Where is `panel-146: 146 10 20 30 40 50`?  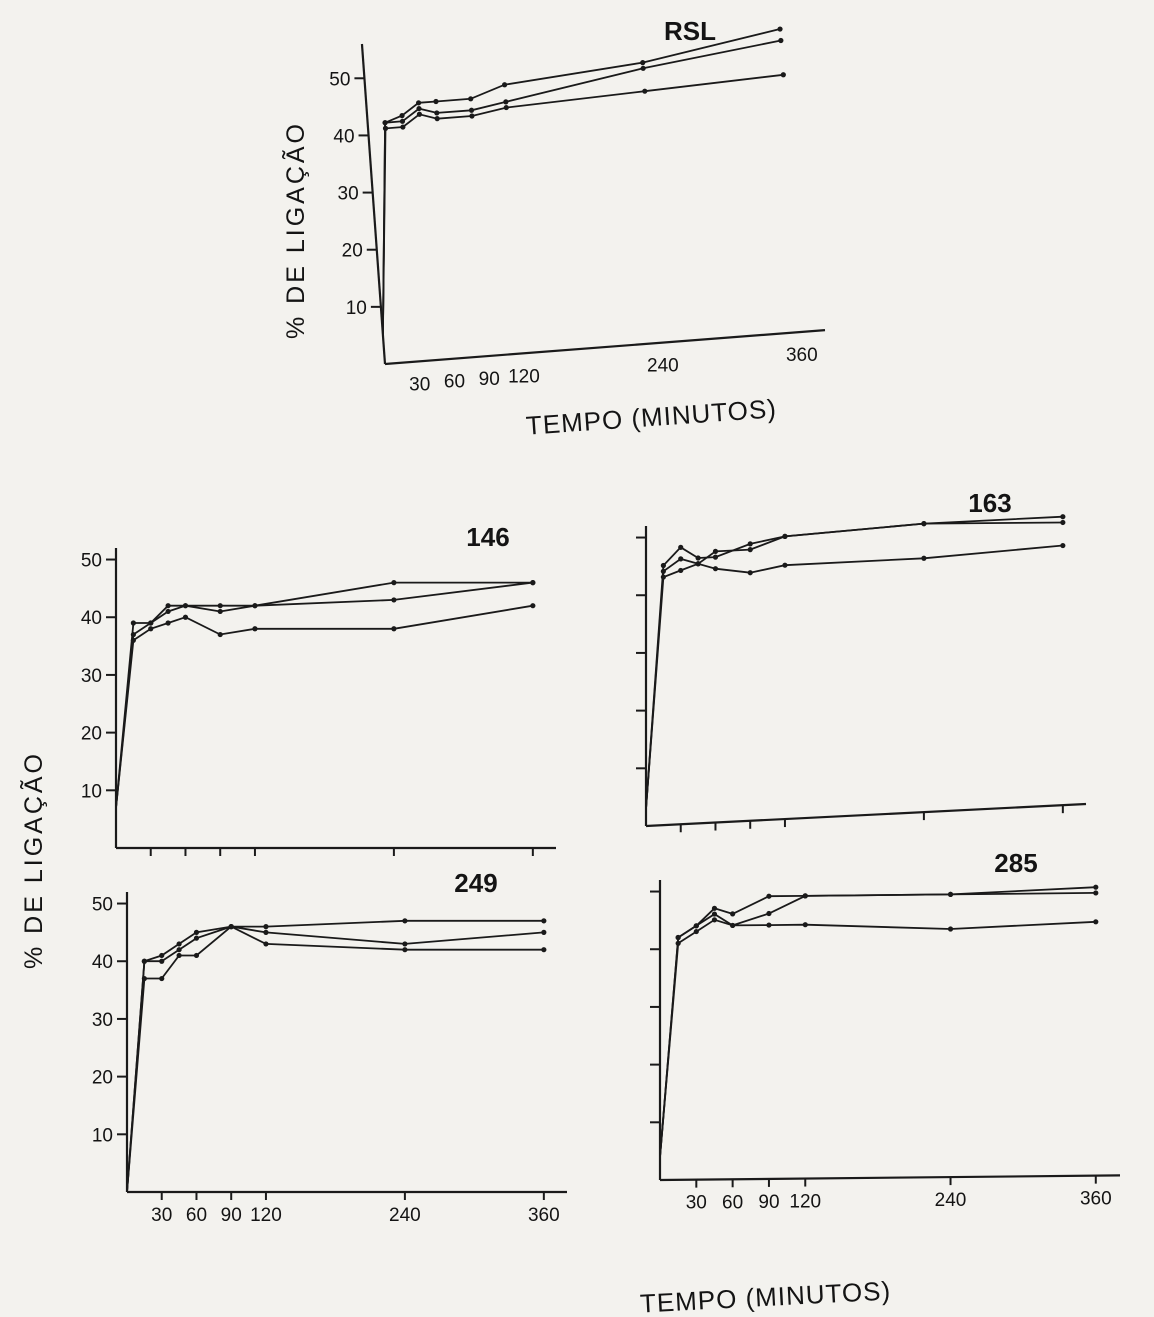 panel-146: 146 10 20 30 40 50 is located at coordinates (318, 689).